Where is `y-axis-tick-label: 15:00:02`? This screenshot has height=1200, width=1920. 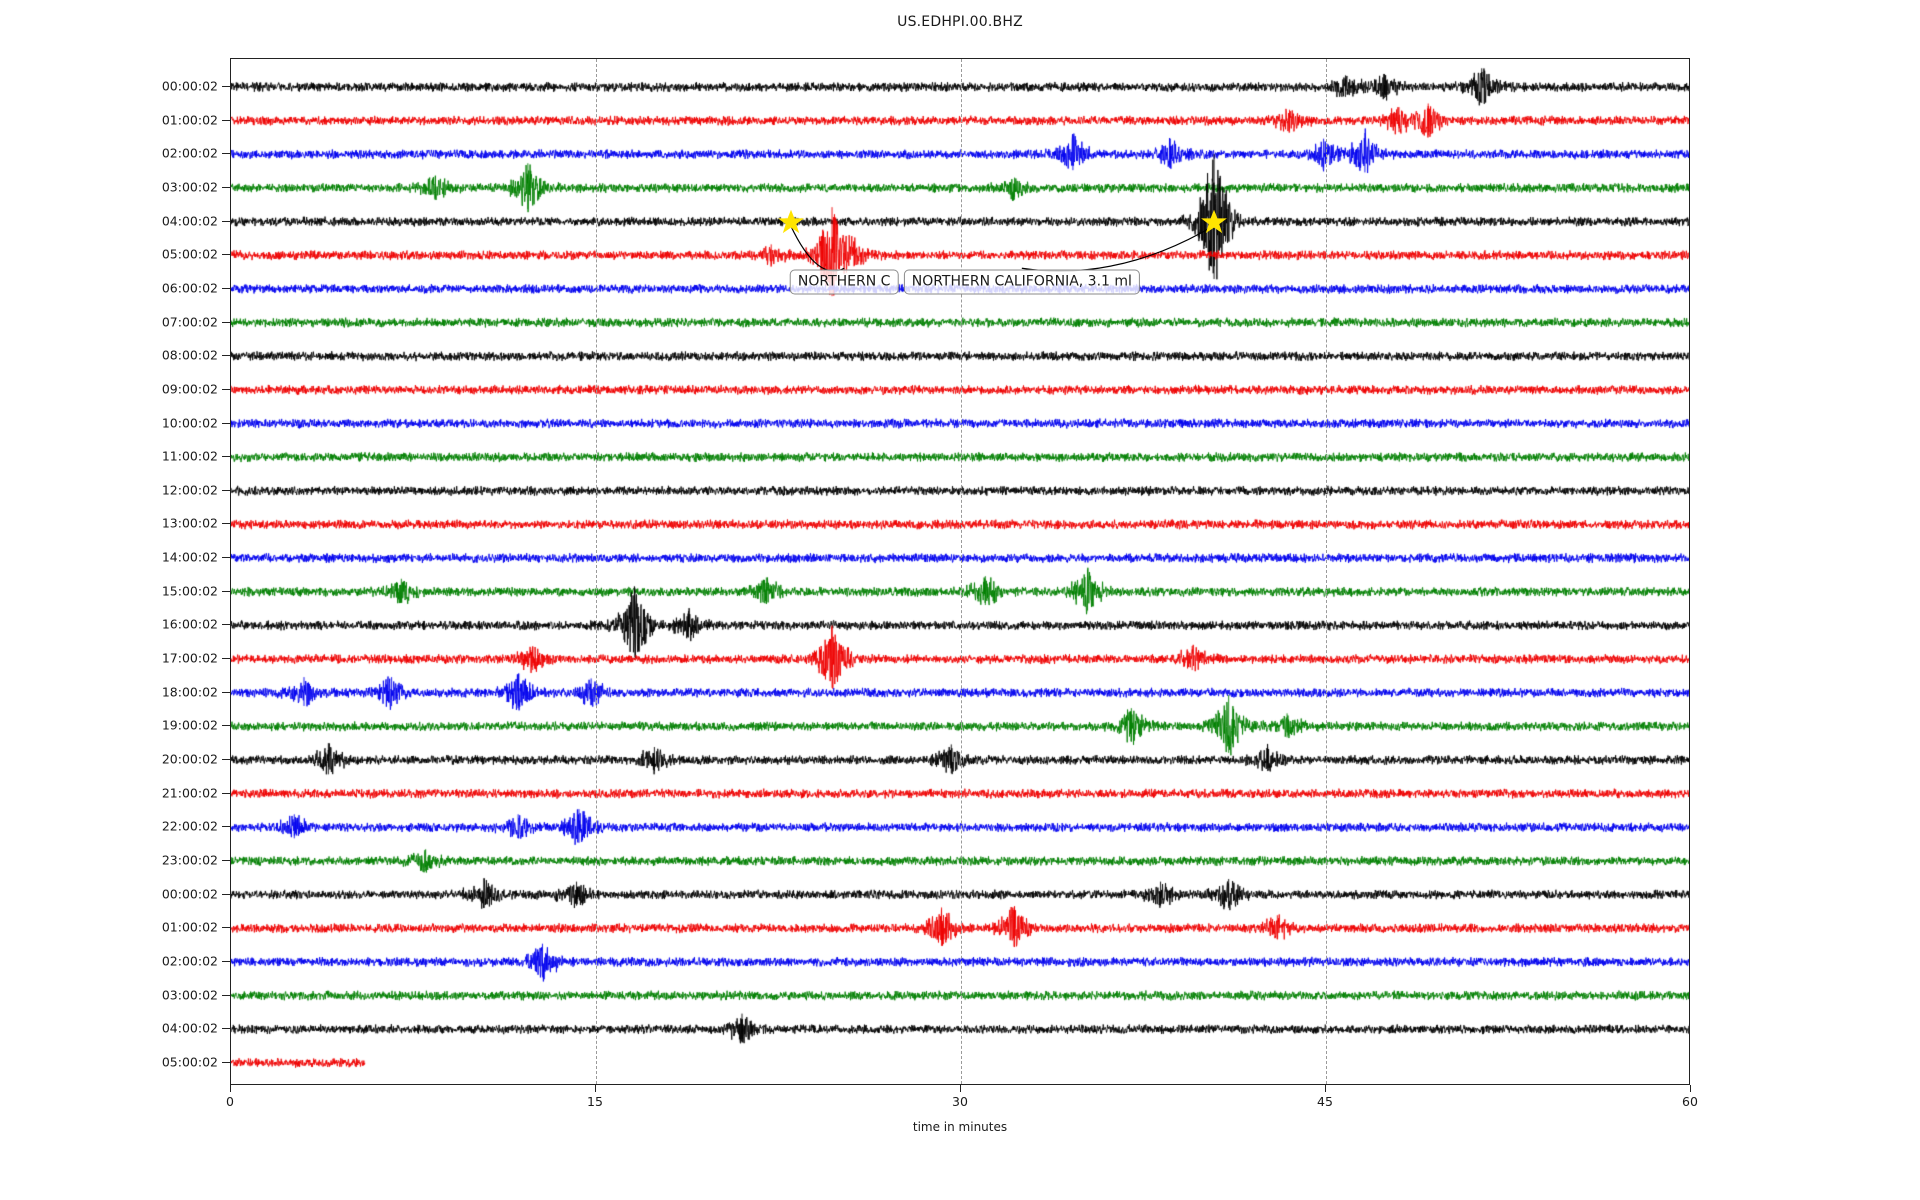
y-axis-tick-label: 15:00:02 is located at coordinates (189, 591).